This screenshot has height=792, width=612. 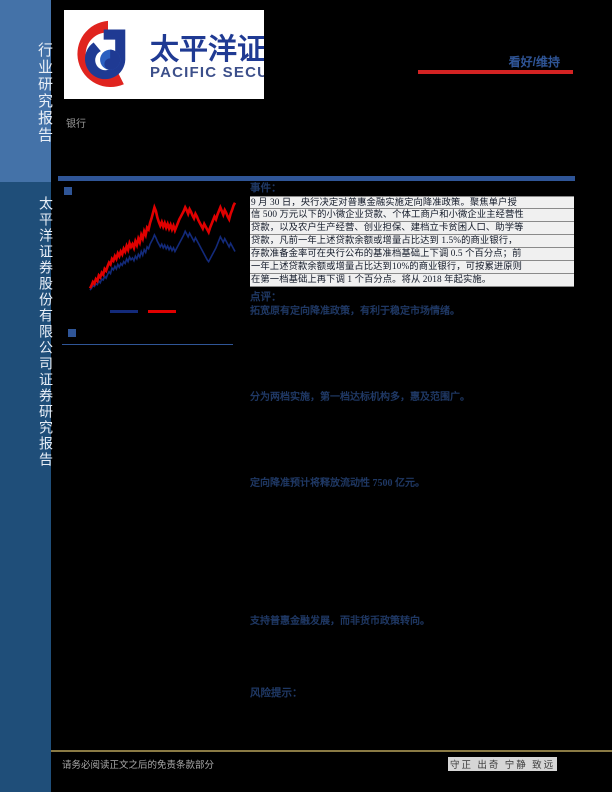 What do you see at coordinates (412, 280) in the screenshot?
I see `event-line: 在第一档基础上再下调 1 个百分点。将从 2018 年起实施。` at bounding box center [412, 280].